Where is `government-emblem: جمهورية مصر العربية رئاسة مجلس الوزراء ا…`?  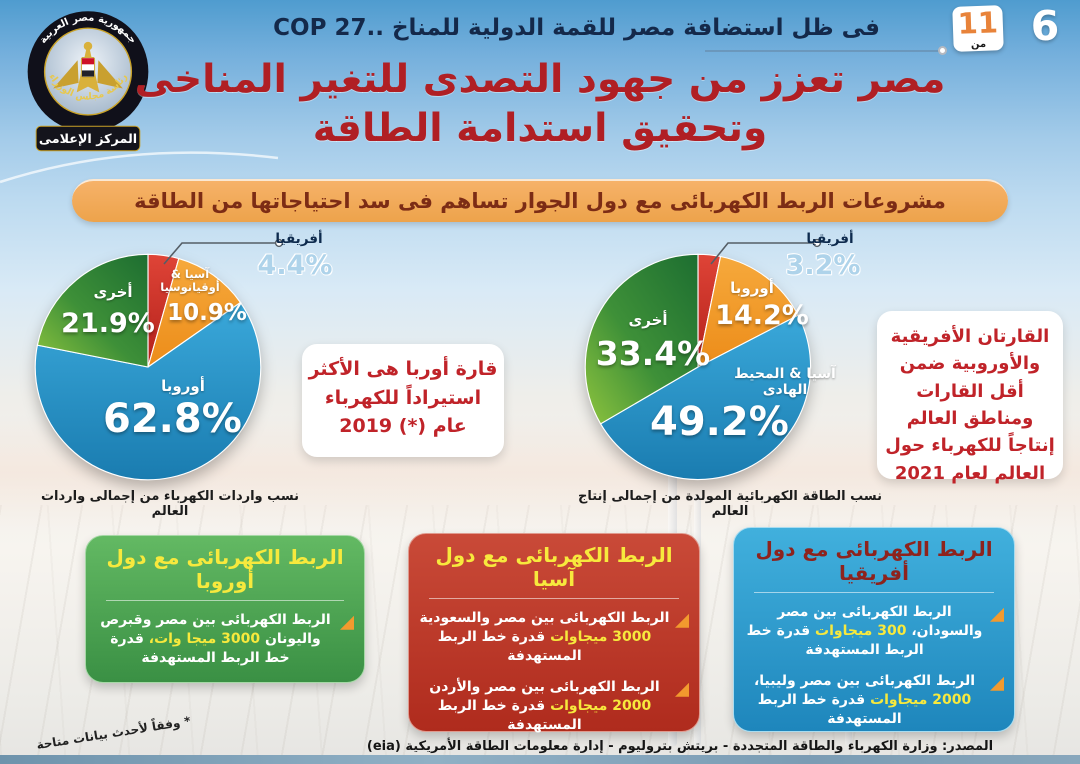 government-emblem: جمهورية مصر العربية رئاسة مجلس الوزراء ا… is located at coordinates (88, 81).